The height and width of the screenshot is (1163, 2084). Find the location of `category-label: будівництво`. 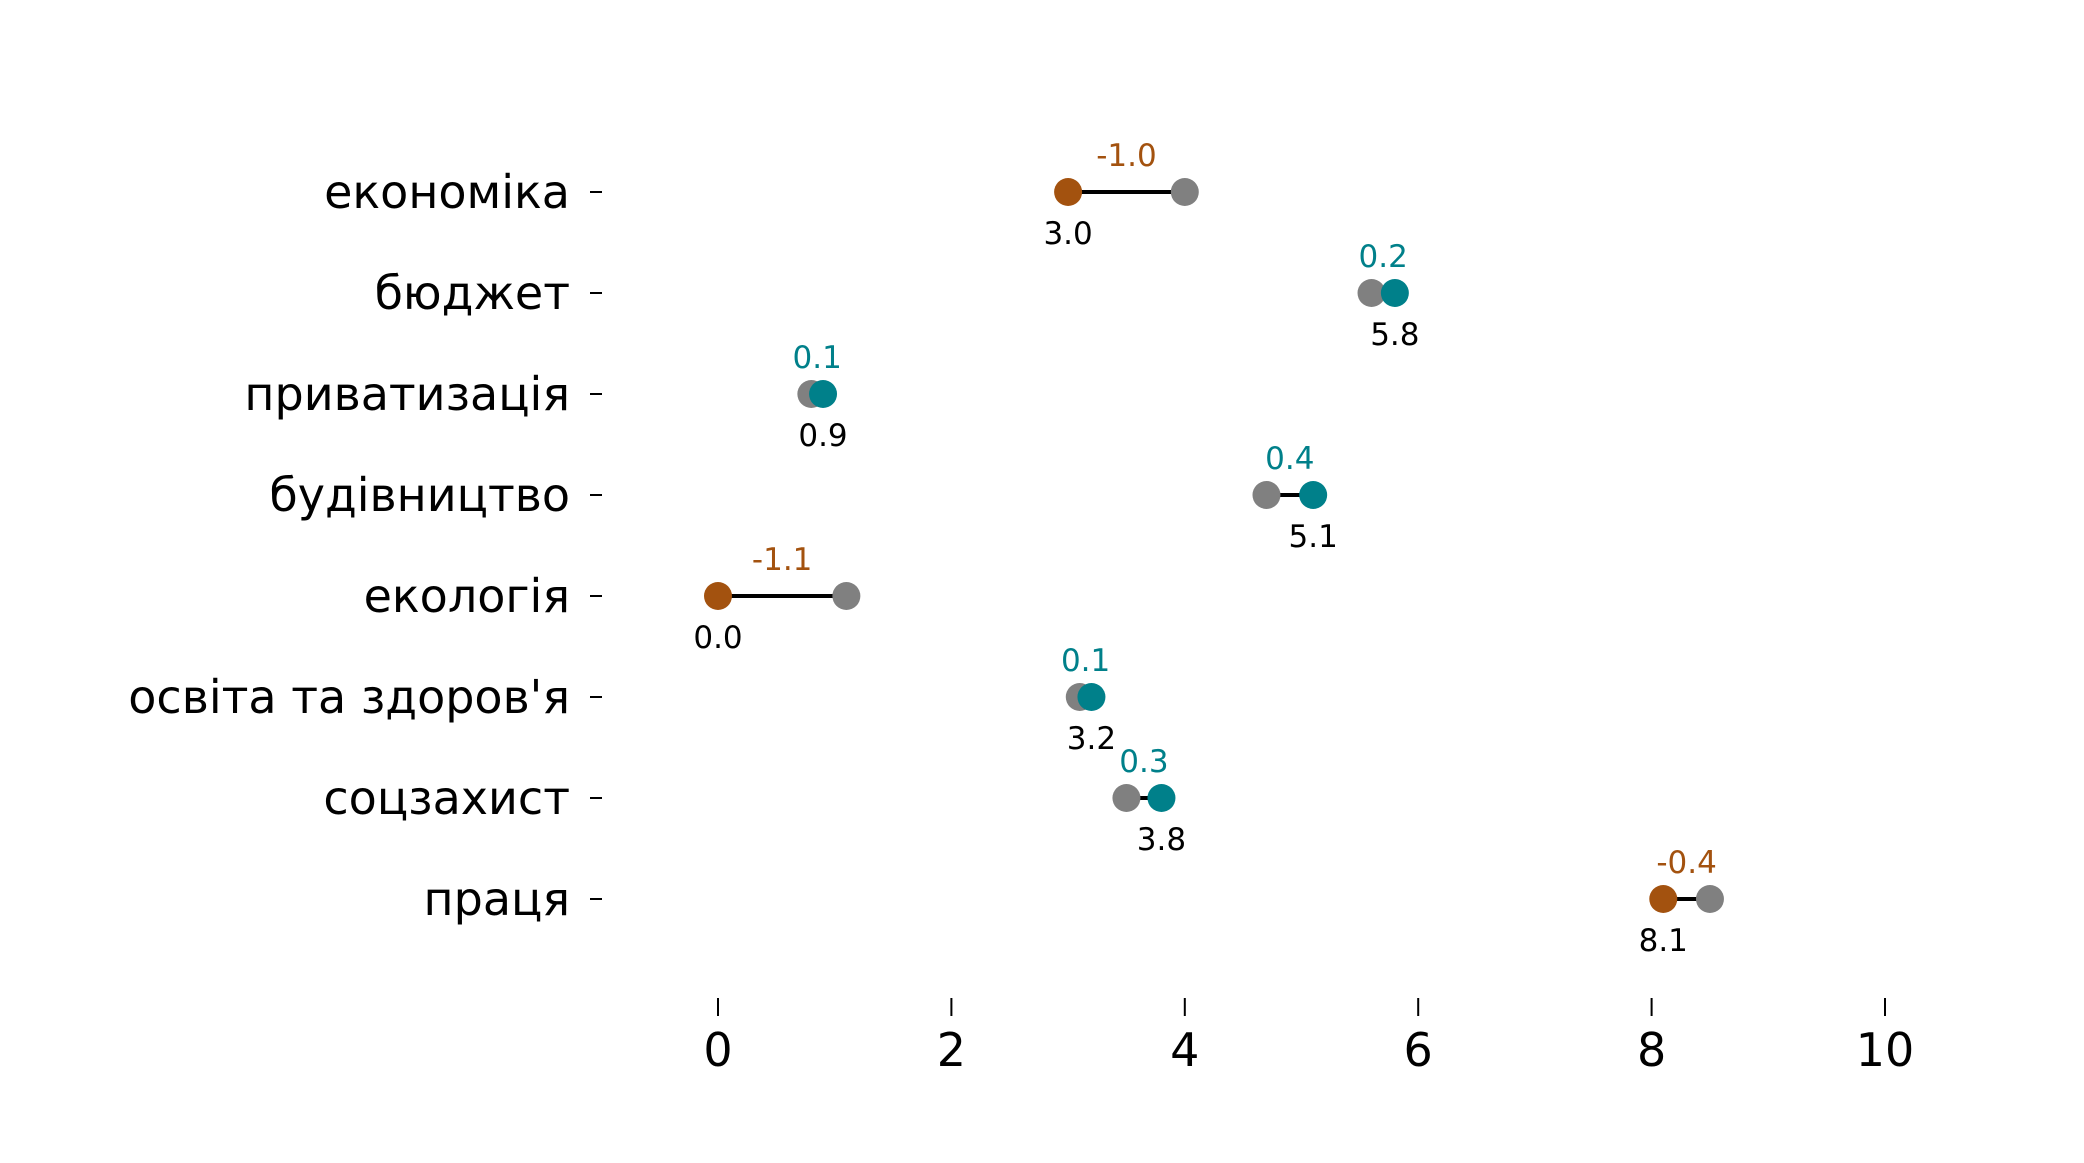

category-label: будівництво is located at coordinates (419, 495).